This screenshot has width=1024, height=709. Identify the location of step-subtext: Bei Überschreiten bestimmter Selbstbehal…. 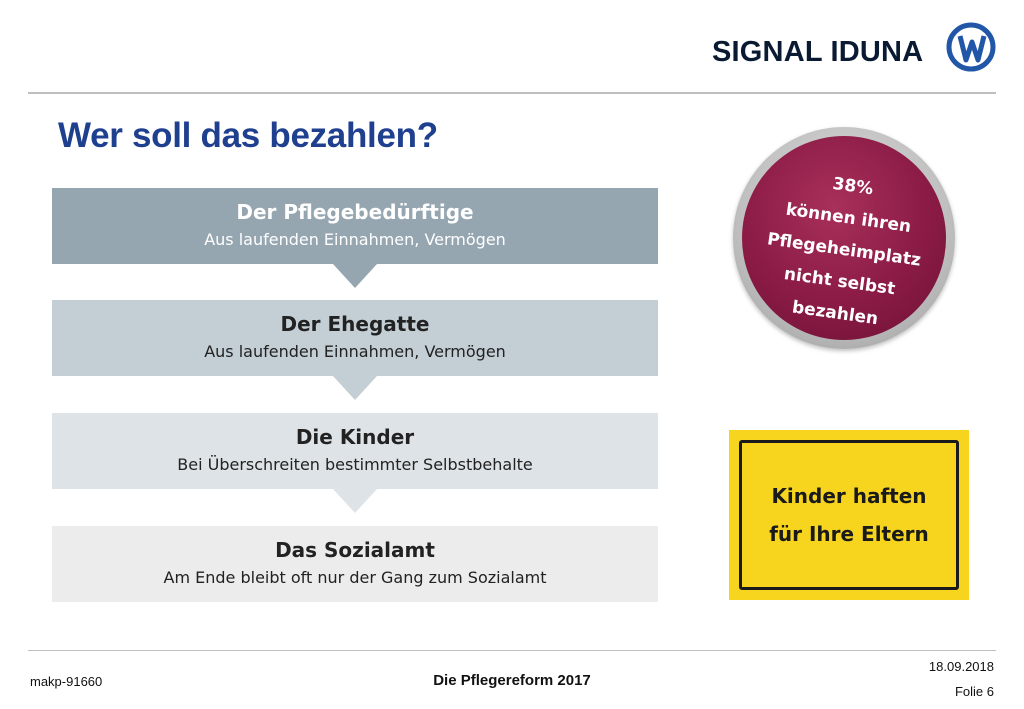
(355, 464).